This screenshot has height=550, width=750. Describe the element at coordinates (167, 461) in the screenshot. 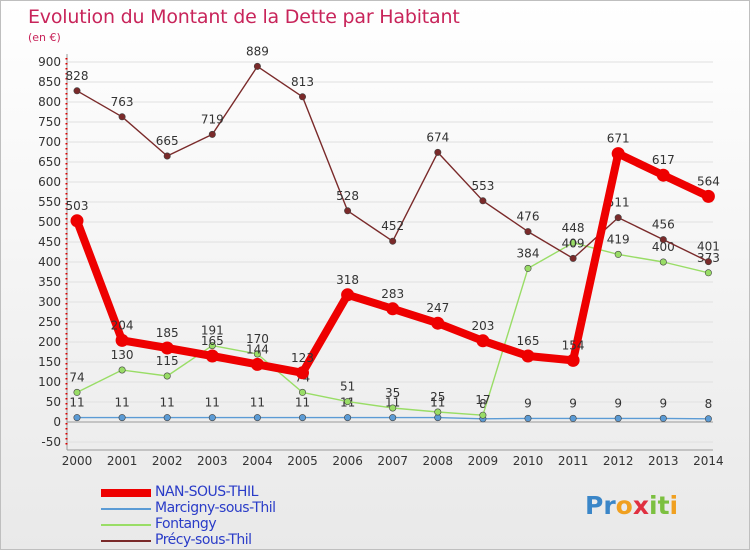

I see `x-tick-label: 2002` at that location.